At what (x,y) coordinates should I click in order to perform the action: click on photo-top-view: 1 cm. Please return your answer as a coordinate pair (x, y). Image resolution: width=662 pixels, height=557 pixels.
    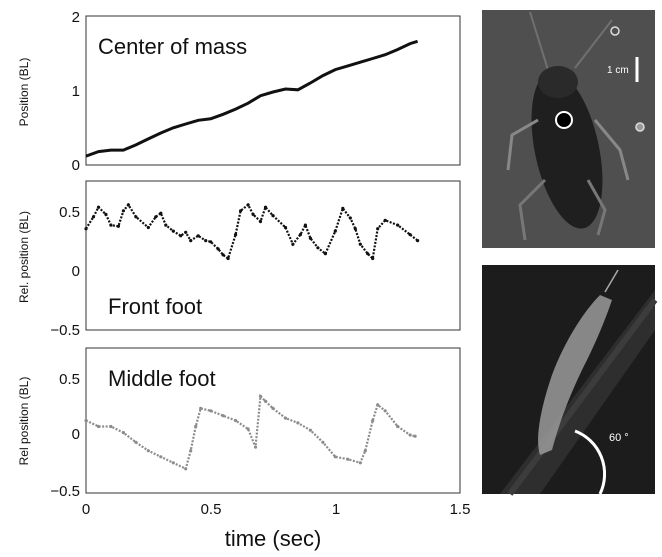
    Looking at the image, I should click on (568, 129).